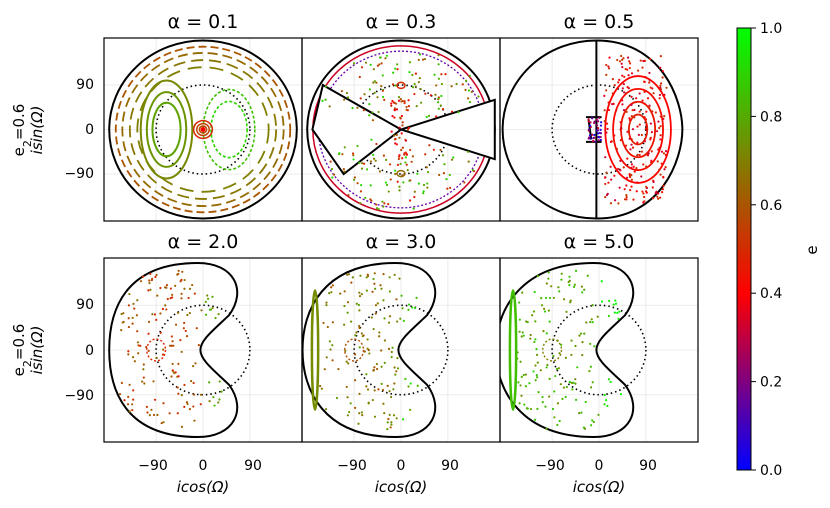 The height and width of the screenshot is (508, 830). I want to click on ytick-label-r1-m90: −90, so click(79, 396).